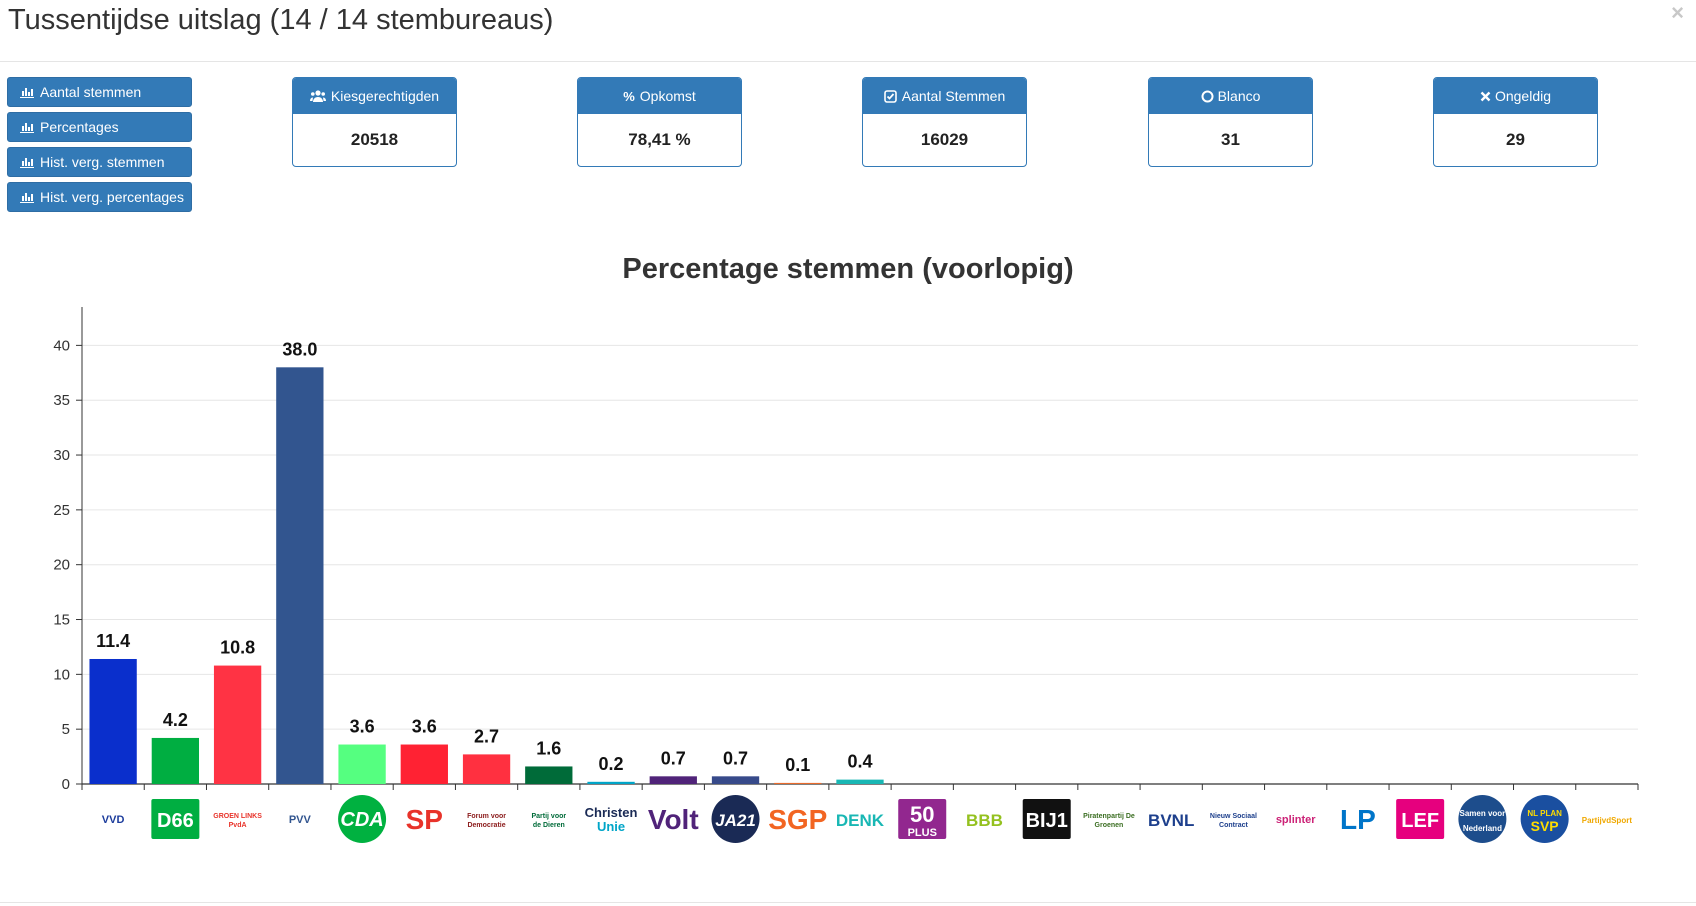 Image resolution: width=1696 pixels, height=906 pixels. I want to click on svg-text: Samen voor, so click(1483, 813).